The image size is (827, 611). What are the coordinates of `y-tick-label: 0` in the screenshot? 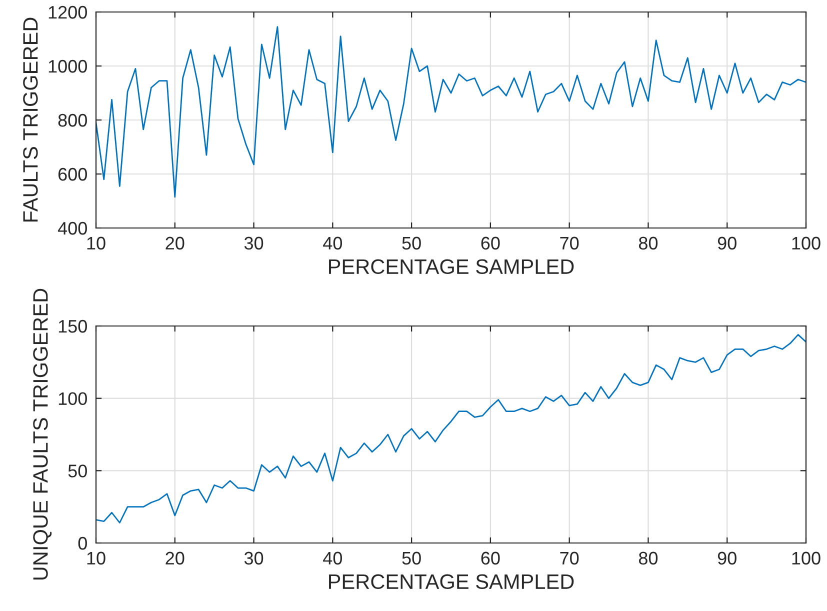 It's located at (82, 543).